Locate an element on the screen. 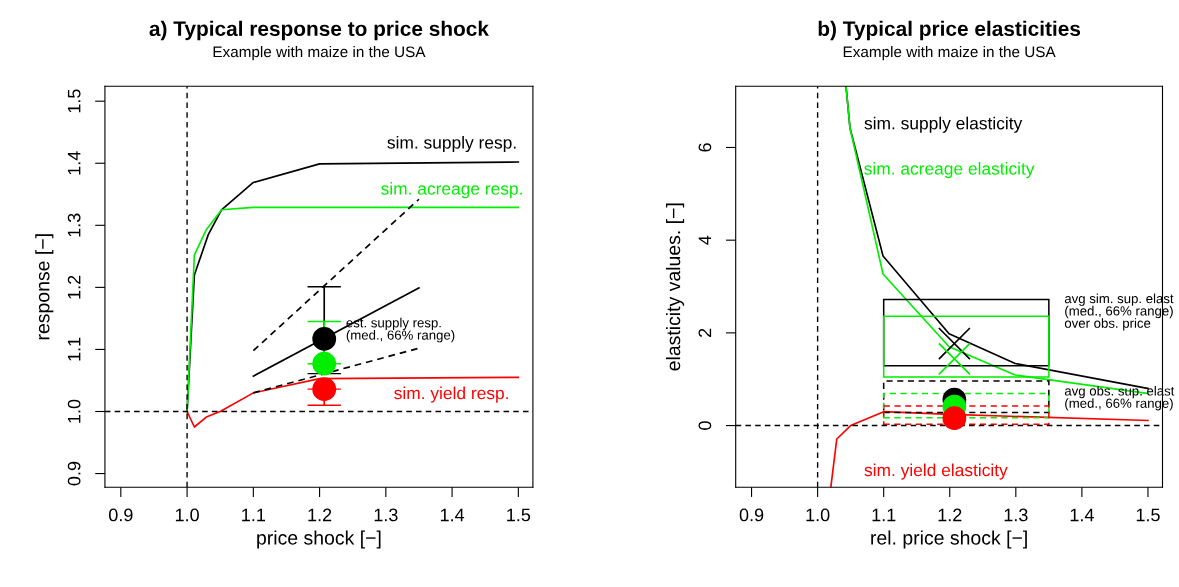  chart-title: a) Typical response to price shock is located at coordinates (319, 30).